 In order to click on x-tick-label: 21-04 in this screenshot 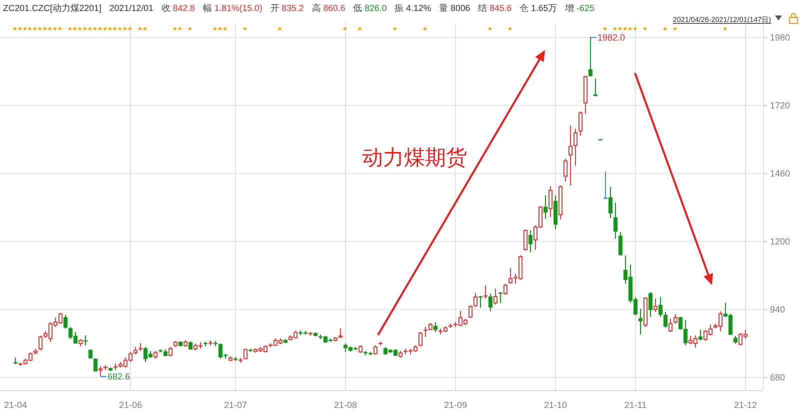, I will do `click(16, 405)`.